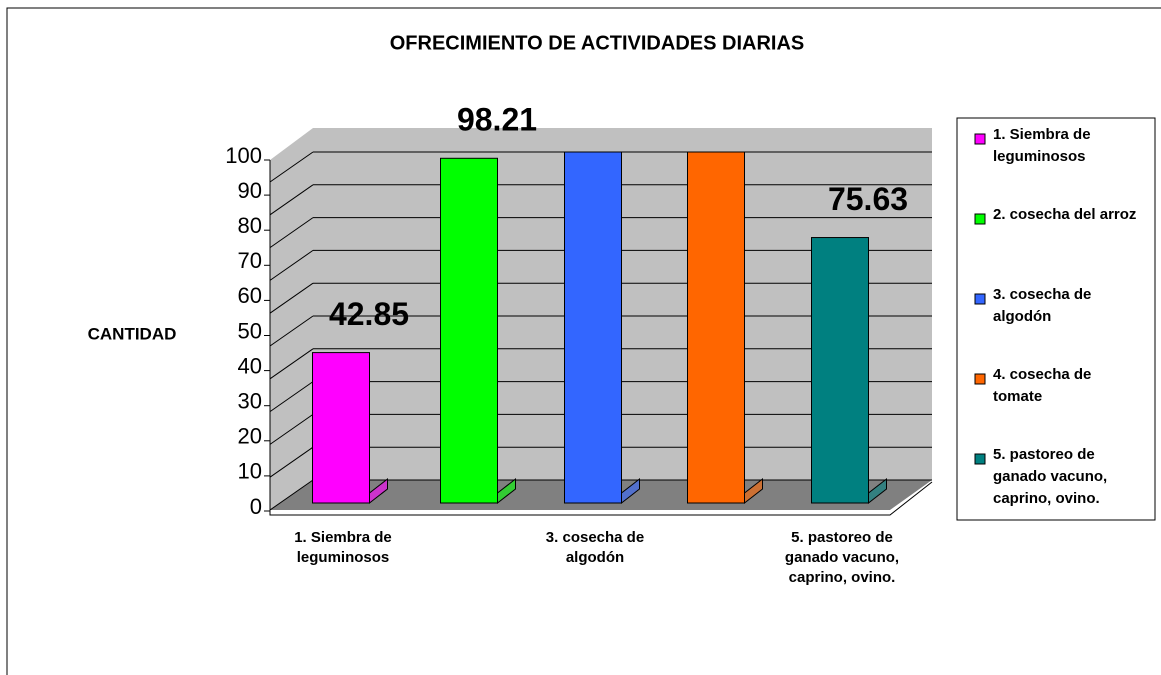 This screenshot has height=675, width=1161. Describe the element at coordinates (595, 547) in the screenshot. I see `x-tick-label: 3. cosecha de algodón` at that location.